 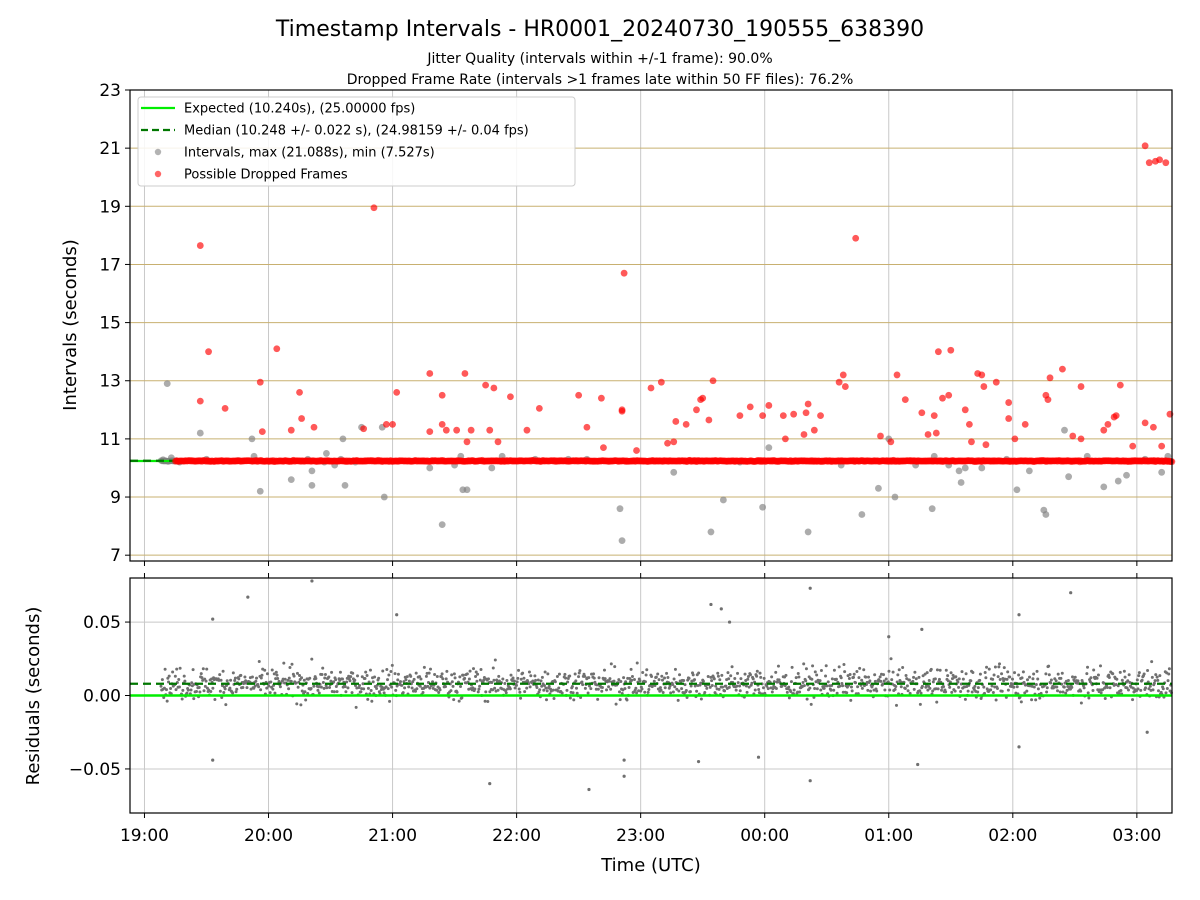 I want to click on x-tick-label: 22:00, so click(x=516, y=836).